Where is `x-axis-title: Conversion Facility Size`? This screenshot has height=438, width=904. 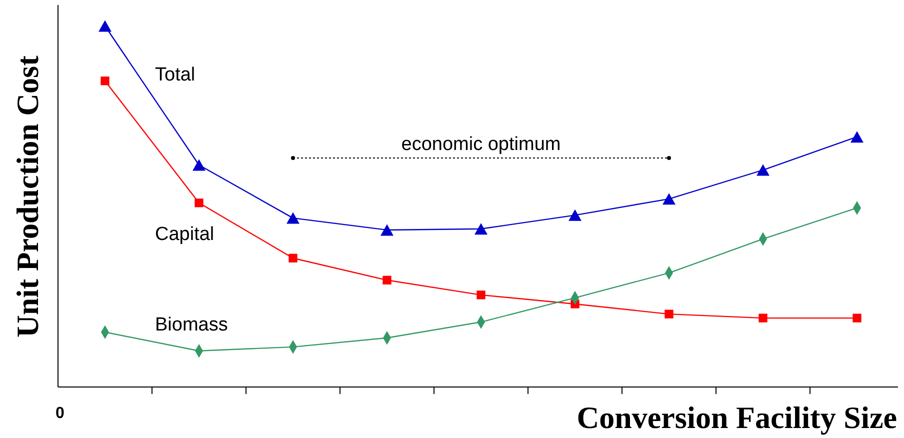
x-axis-title: Conversion Facility Size is located at coordinates (736, 417).